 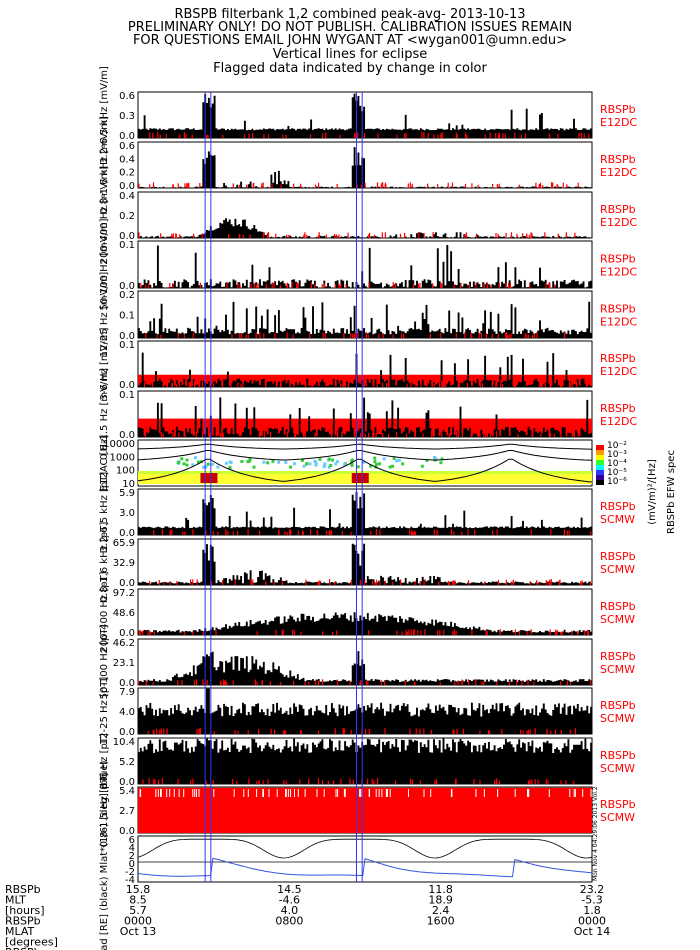 What do you see at coordinates (618, 804) in the screenshot?
I see `scmw-0.8-1.5hz-tag-probe: RBSPb` at bounding box center [618, 804].